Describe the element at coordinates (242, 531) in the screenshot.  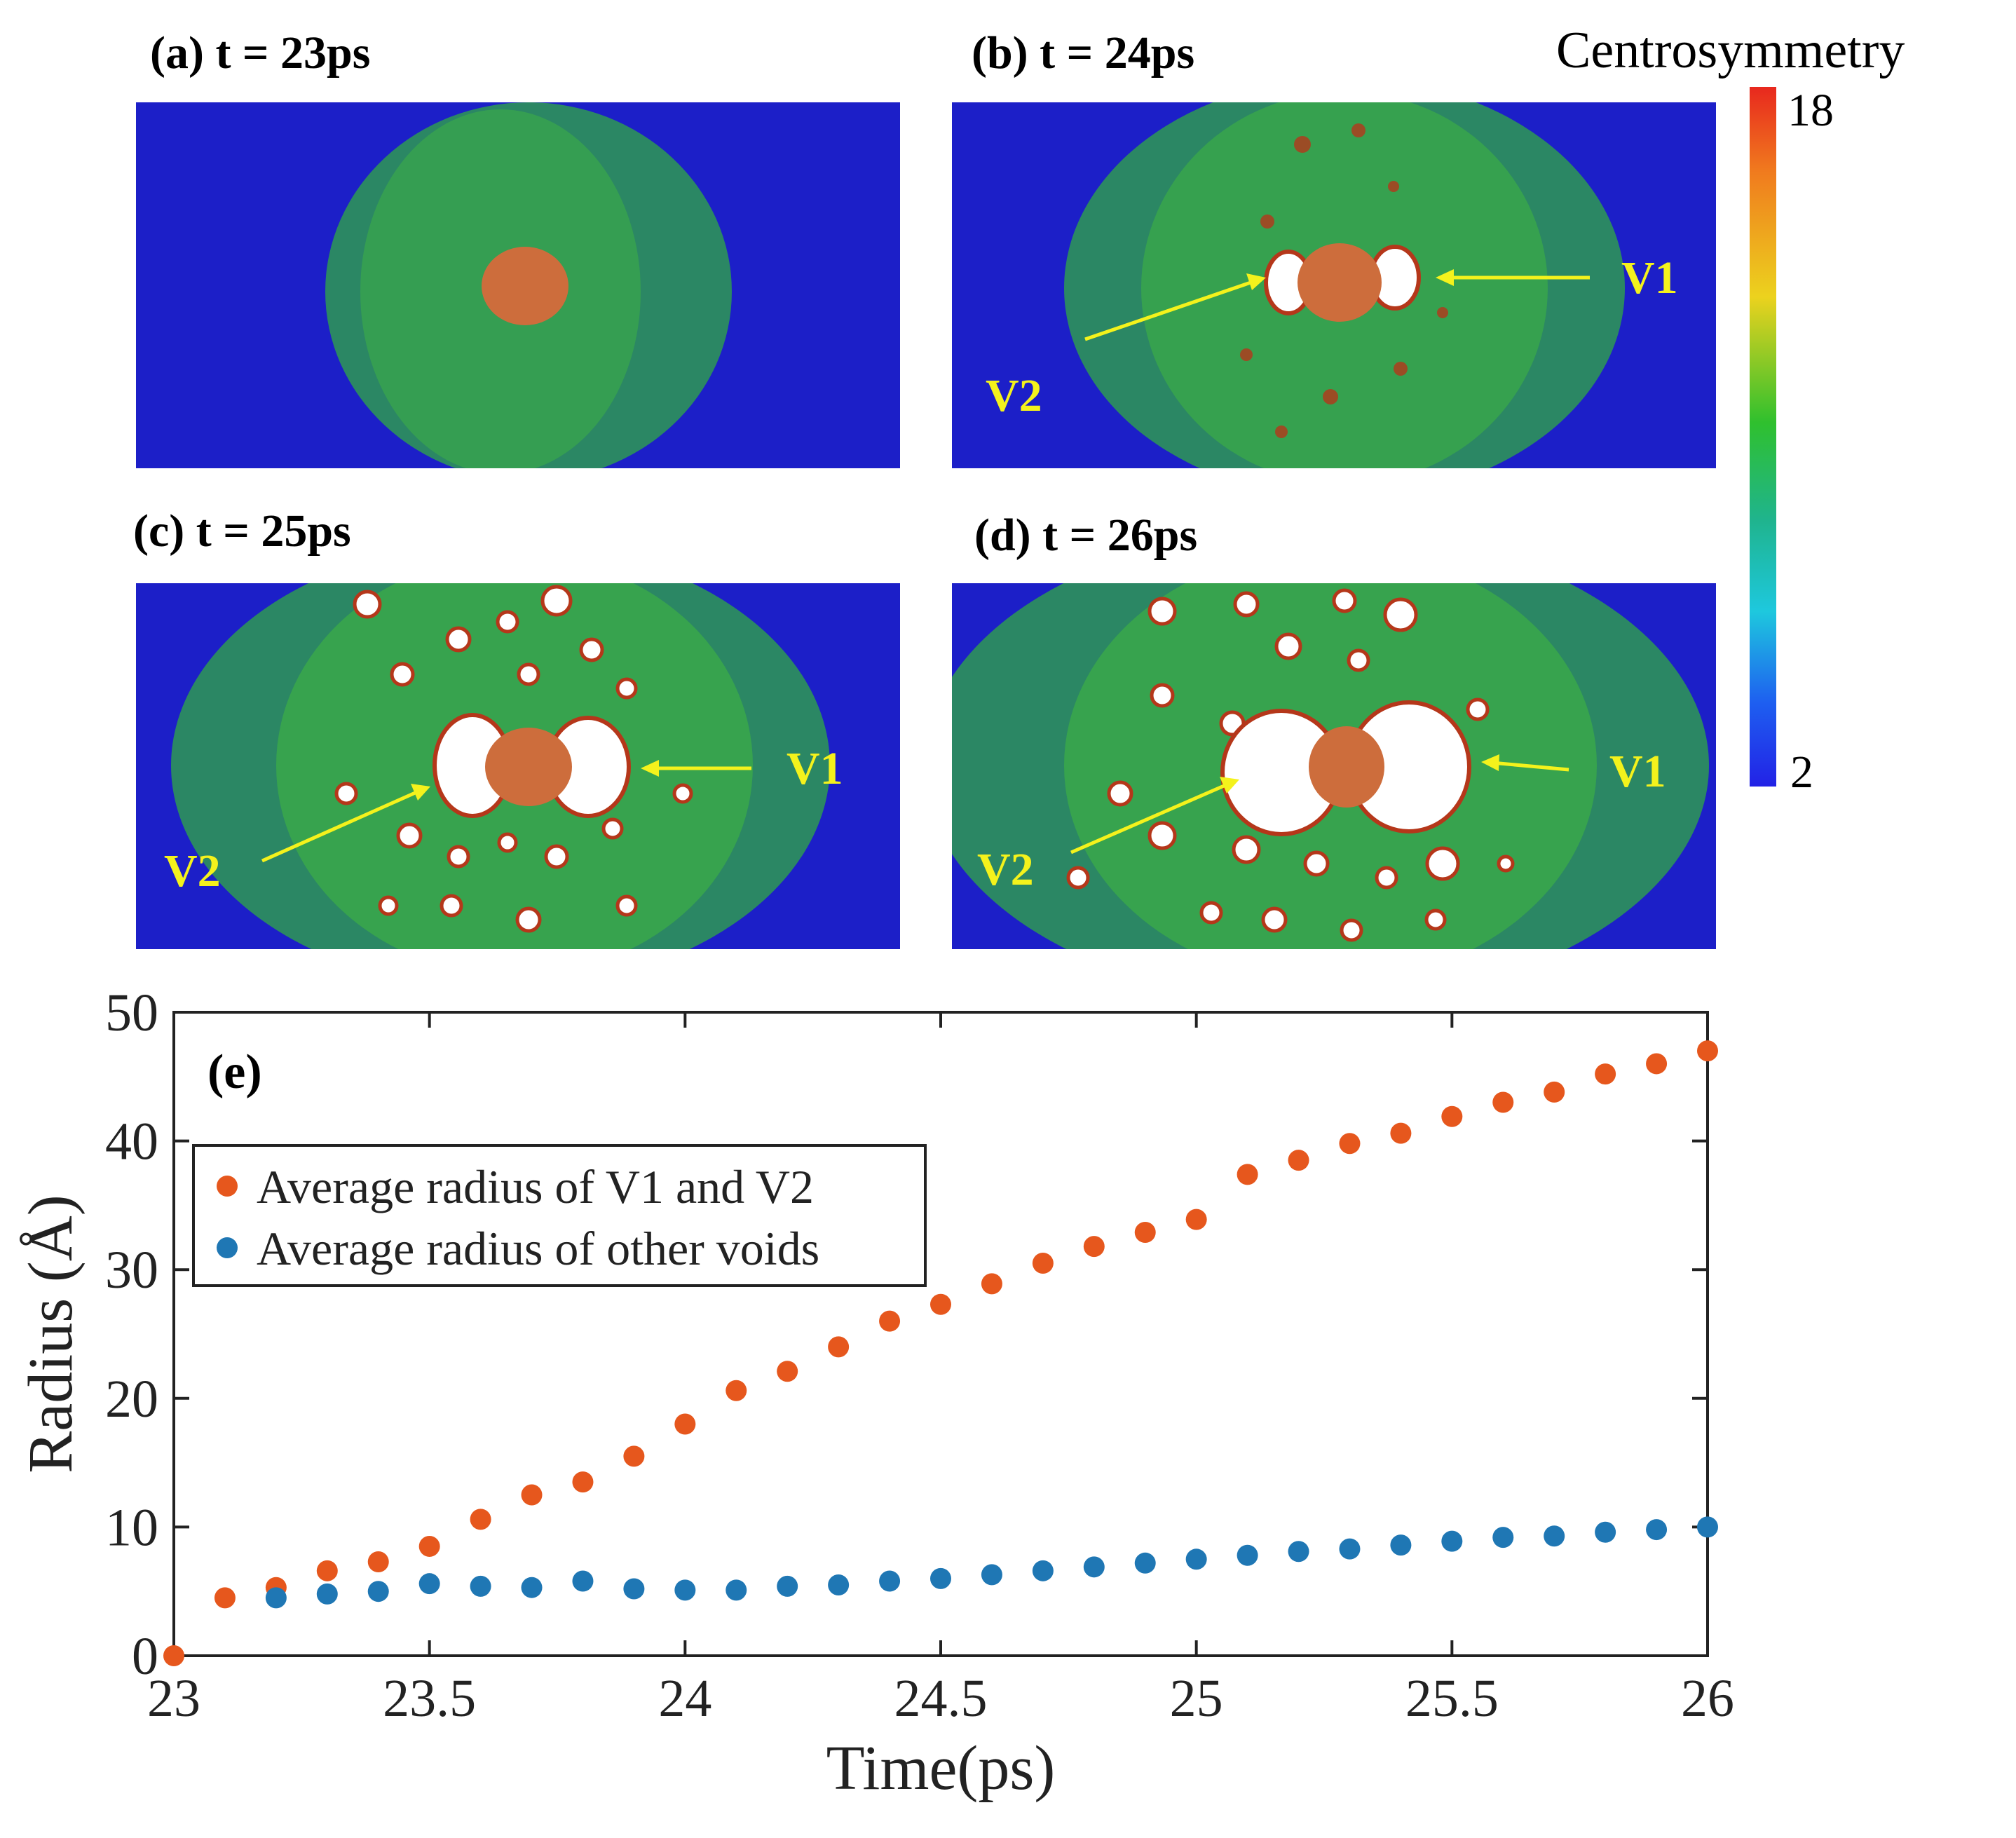
I see `panel-c-label: (c) t = 25ps` at that location.